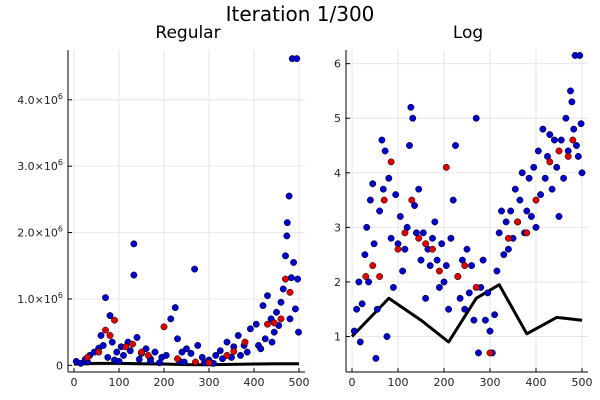 The image size is (600, 400). I want to click on log-ytick-label-2: 3, so click(337, 227).